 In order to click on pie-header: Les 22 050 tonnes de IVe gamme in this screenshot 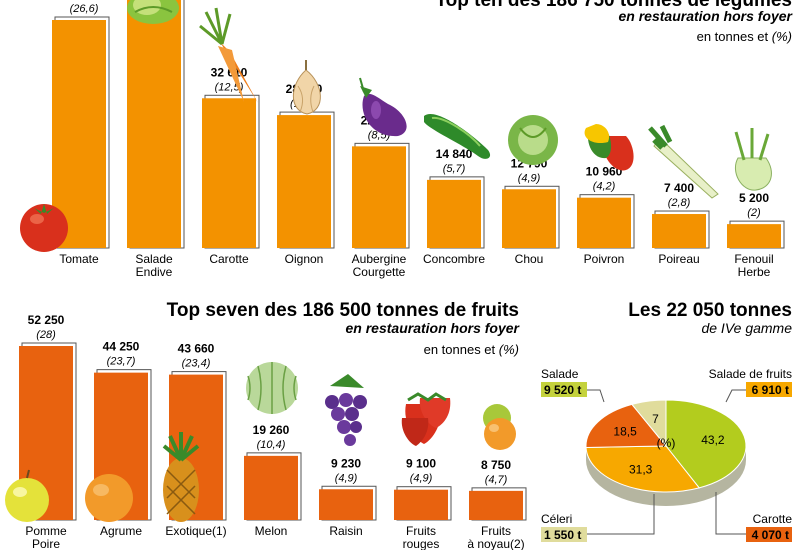, I will do `click(710, 318)`.